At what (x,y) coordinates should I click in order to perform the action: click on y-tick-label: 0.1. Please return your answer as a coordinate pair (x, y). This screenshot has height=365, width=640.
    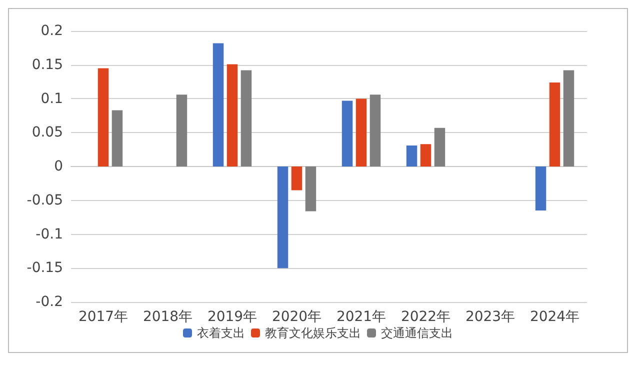
    Looking at the image, I should click on (51, 98).